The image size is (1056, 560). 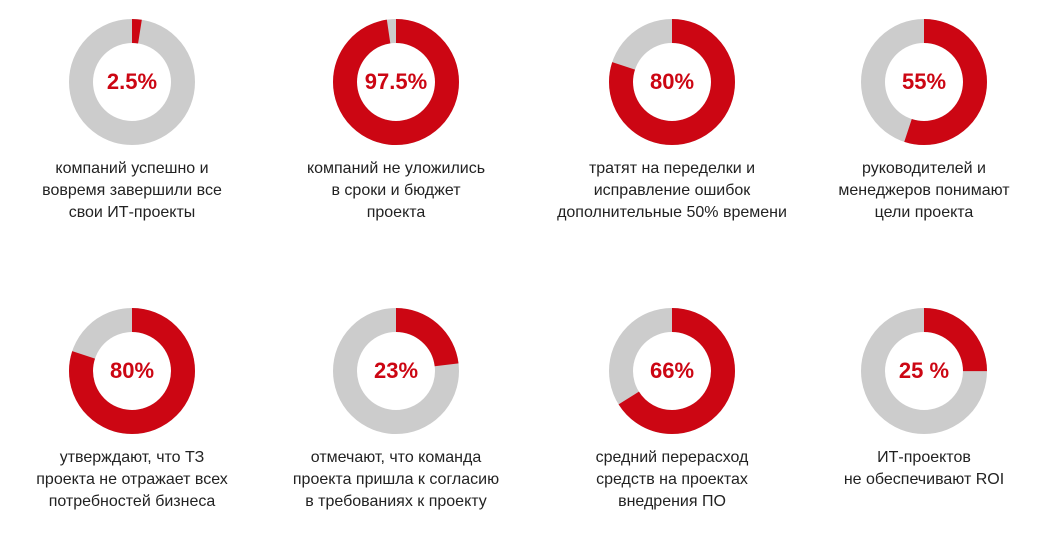 I want to click on donut-value-label: 66%, so click(x=672, y=370).